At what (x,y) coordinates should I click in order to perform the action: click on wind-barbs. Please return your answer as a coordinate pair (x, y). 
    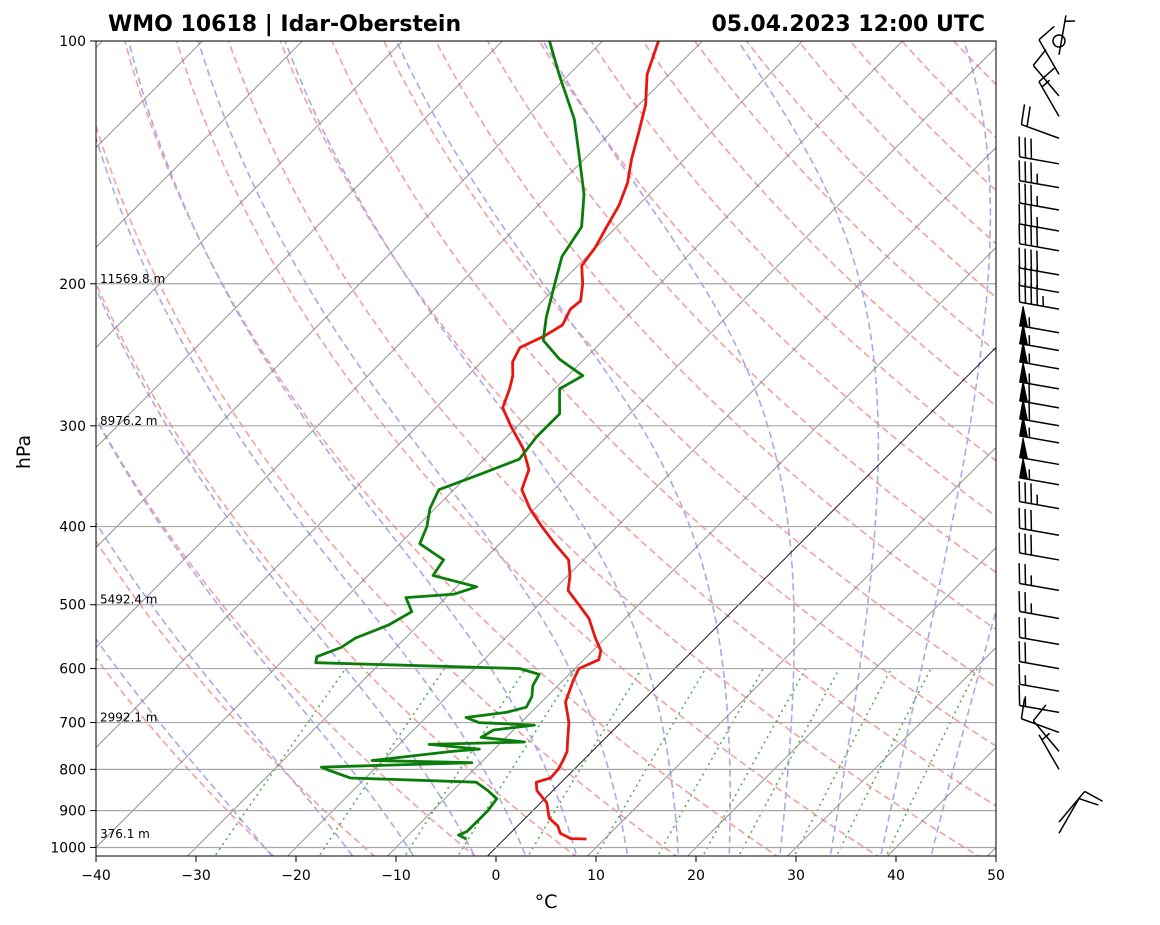
    Looking at the image, I should click on (1060, 424).